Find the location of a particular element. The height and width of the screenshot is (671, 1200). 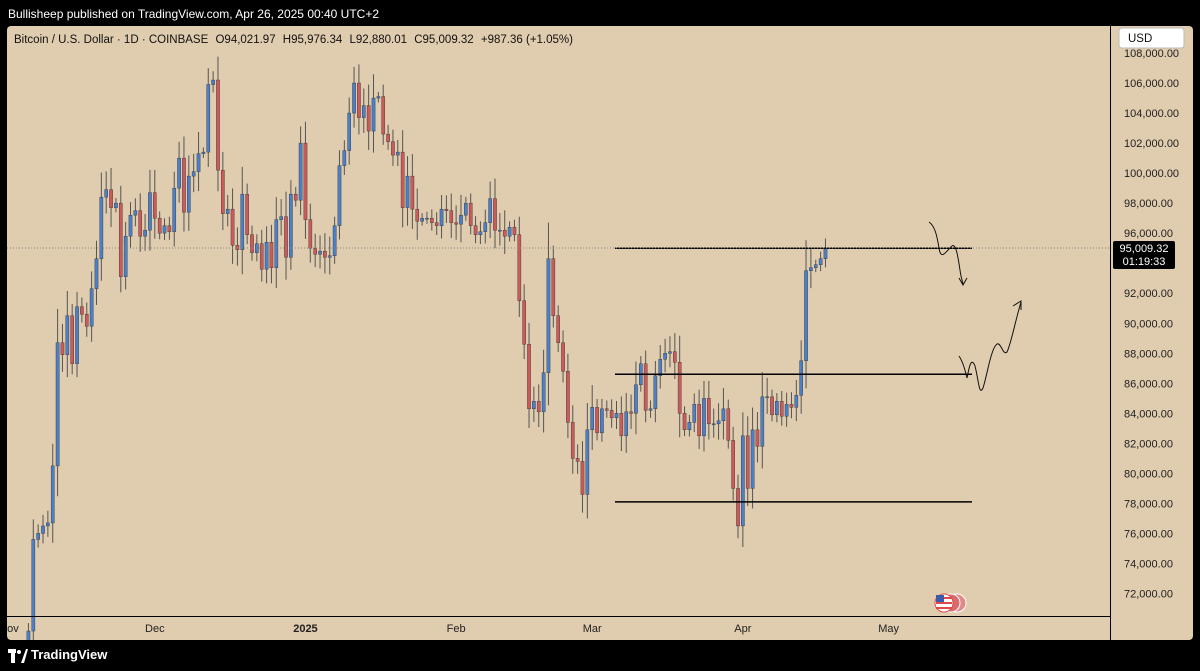

price-tick-label: 76,000.00 is located at coordinates (1148, 534).